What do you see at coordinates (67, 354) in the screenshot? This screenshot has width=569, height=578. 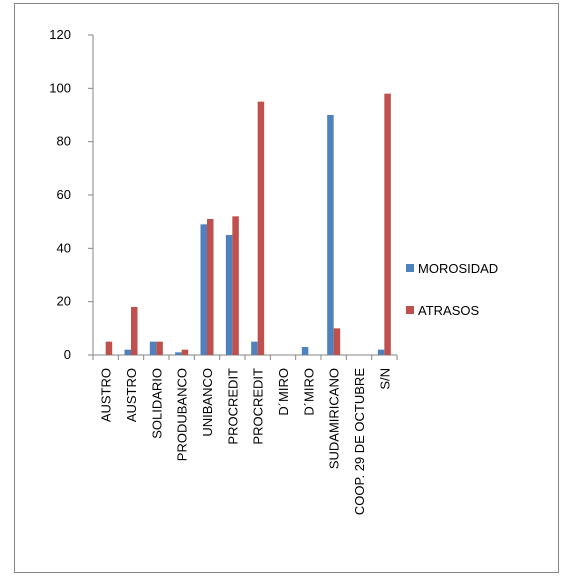 I see `y-tick-label: 0` at bounding box center [67, 354].